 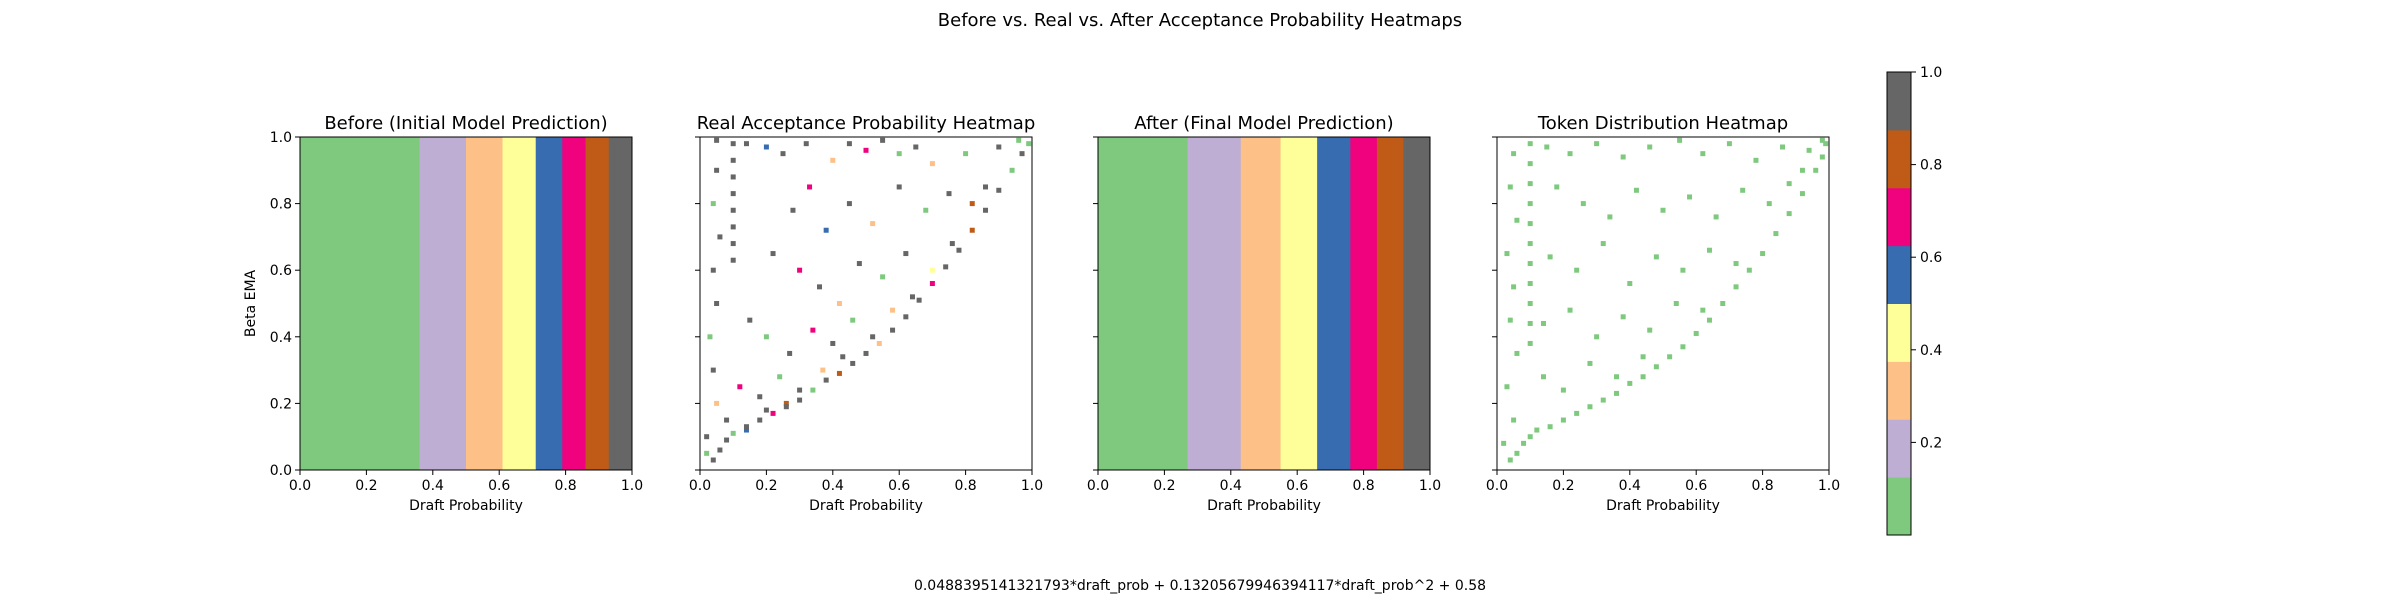 I want to click on plot-area, so click(x=866, y=303).